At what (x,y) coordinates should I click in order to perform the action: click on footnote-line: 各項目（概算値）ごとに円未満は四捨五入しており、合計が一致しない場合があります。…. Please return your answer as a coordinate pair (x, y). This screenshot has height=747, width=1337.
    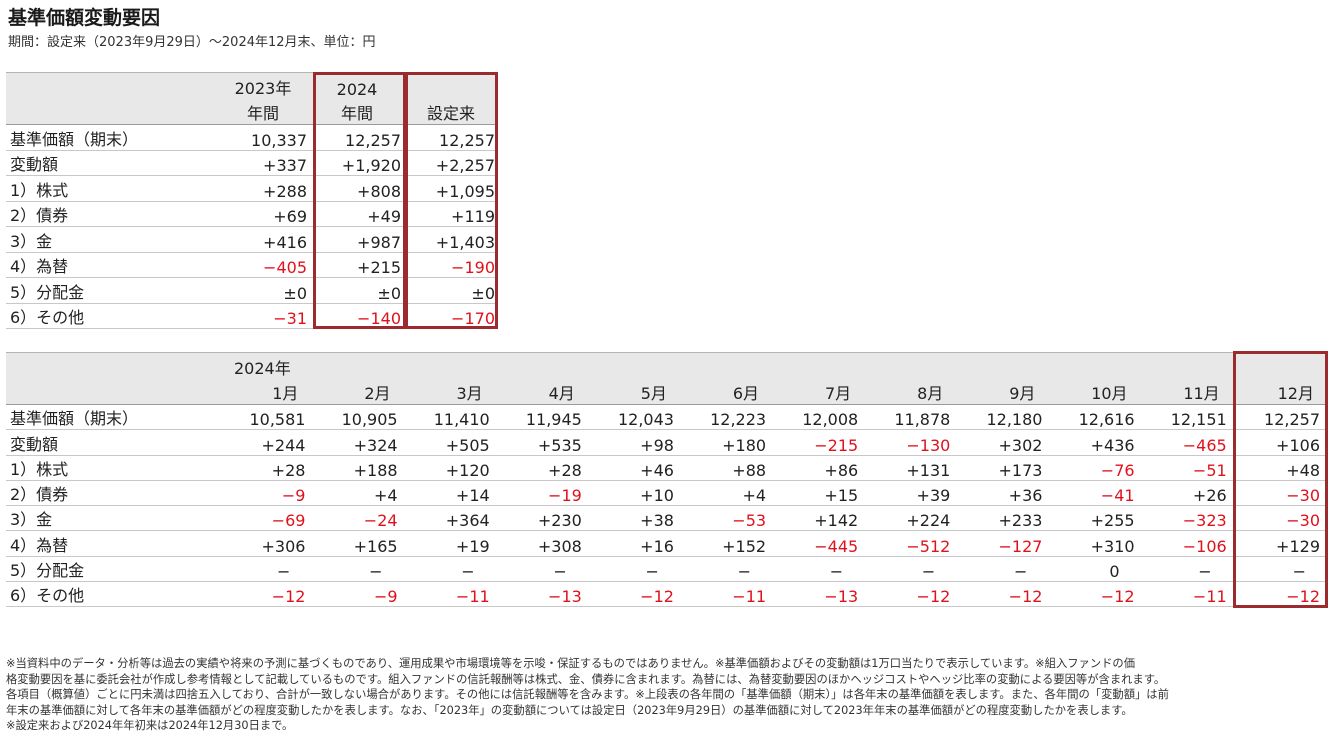
    Looking at the image, I should click on (587, 695).